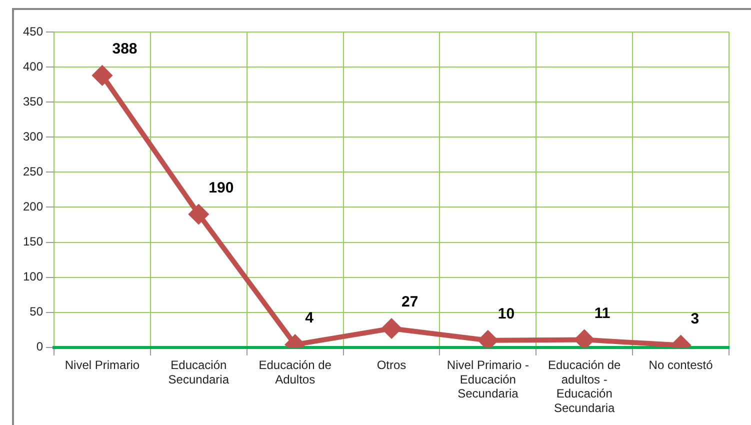 The width and height of the screenshot is (751, 425). Describe the element at coordinates (585, 387) in the screenshot. I see `x-tick-label: Educación de adultos - Educación Secundaria` at that location.